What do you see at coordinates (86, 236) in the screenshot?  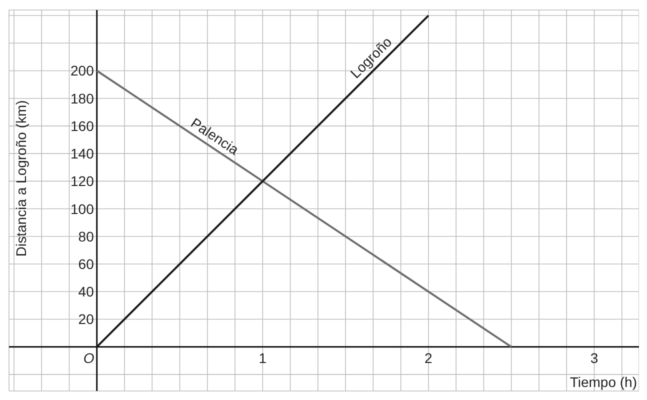 I see `y-tick-label: 80` at bounding box center [86, 236].